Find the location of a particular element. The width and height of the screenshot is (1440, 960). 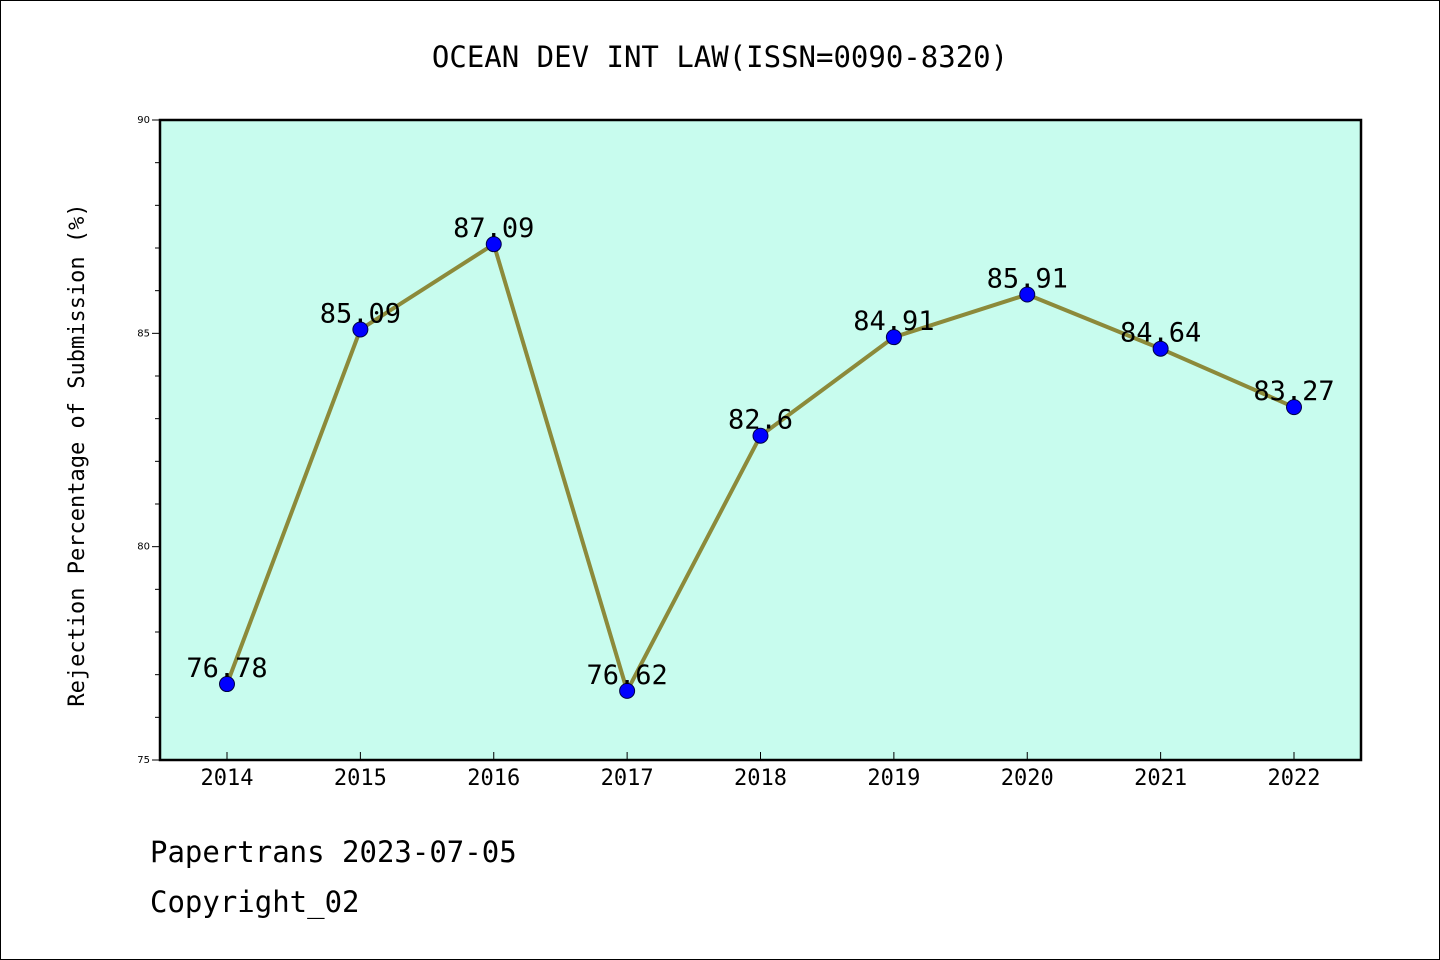

data-label: 76.78 is located at coordinates (226, 668).